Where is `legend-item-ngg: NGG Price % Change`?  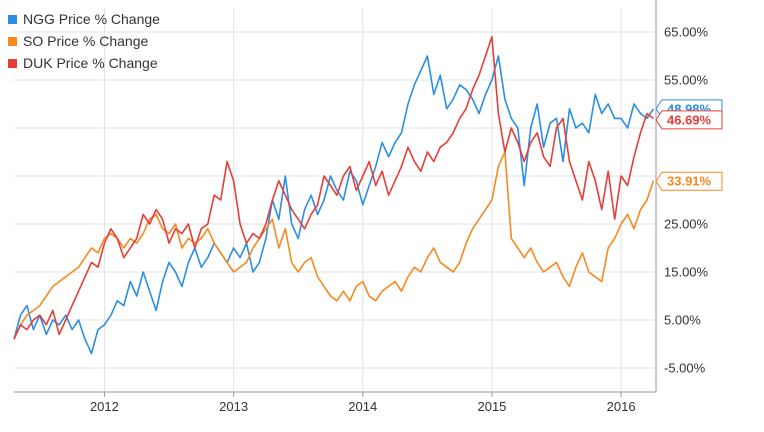 legend-item-ngg: NGG Price % Change is located at coordinates (84, 19).